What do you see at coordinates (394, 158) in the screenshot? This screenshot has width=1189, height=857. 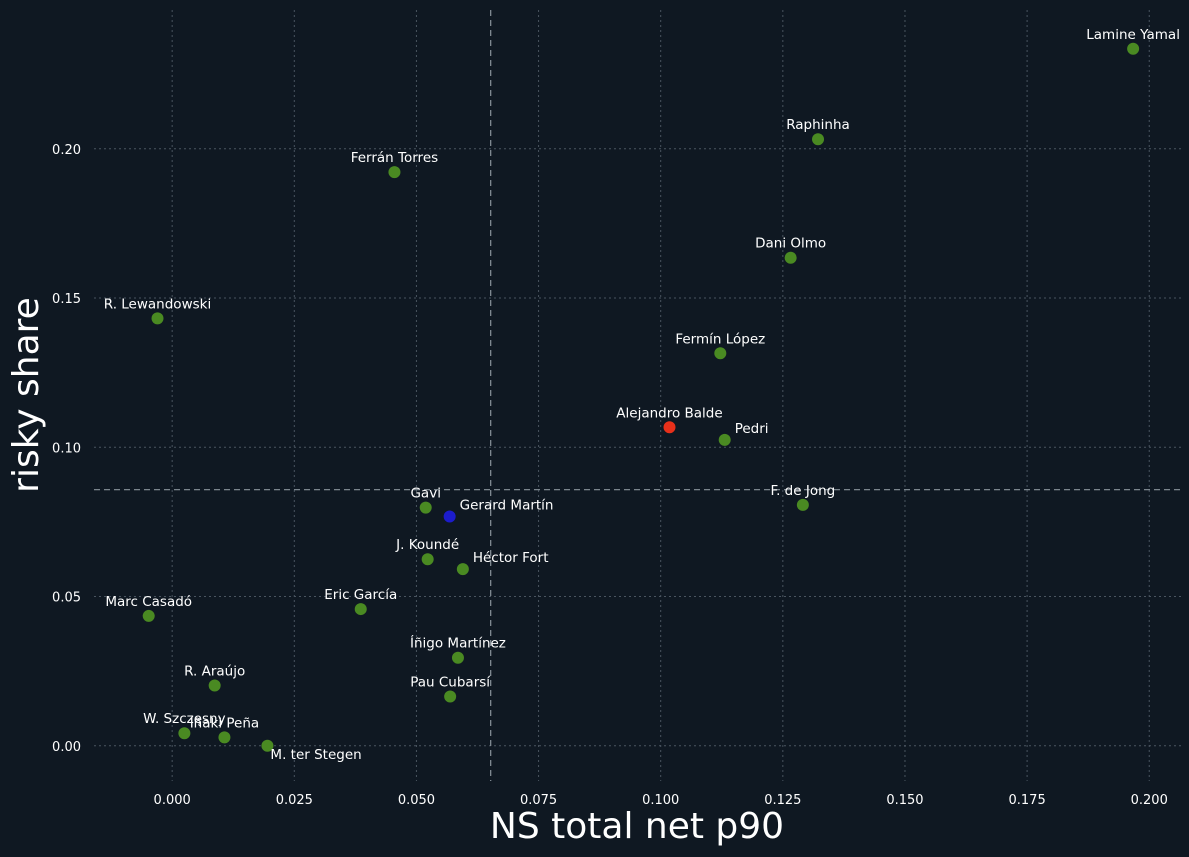 I see `point-label: Ferrán Torres` at bounding box center [394, 158].